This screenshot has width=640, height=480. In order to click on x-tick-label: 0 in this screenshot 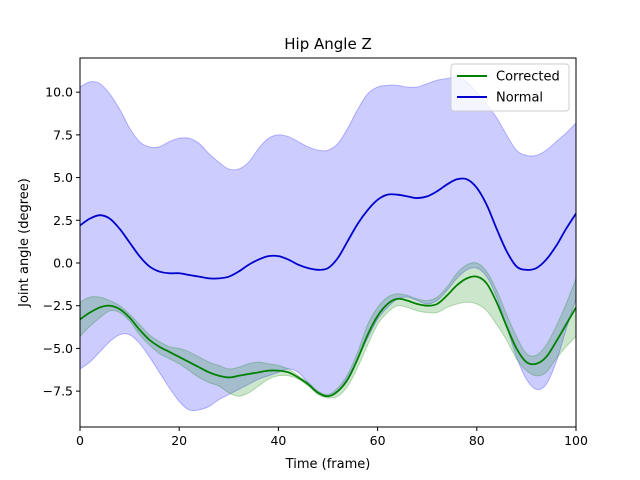, I will do `click(80, 440)`.